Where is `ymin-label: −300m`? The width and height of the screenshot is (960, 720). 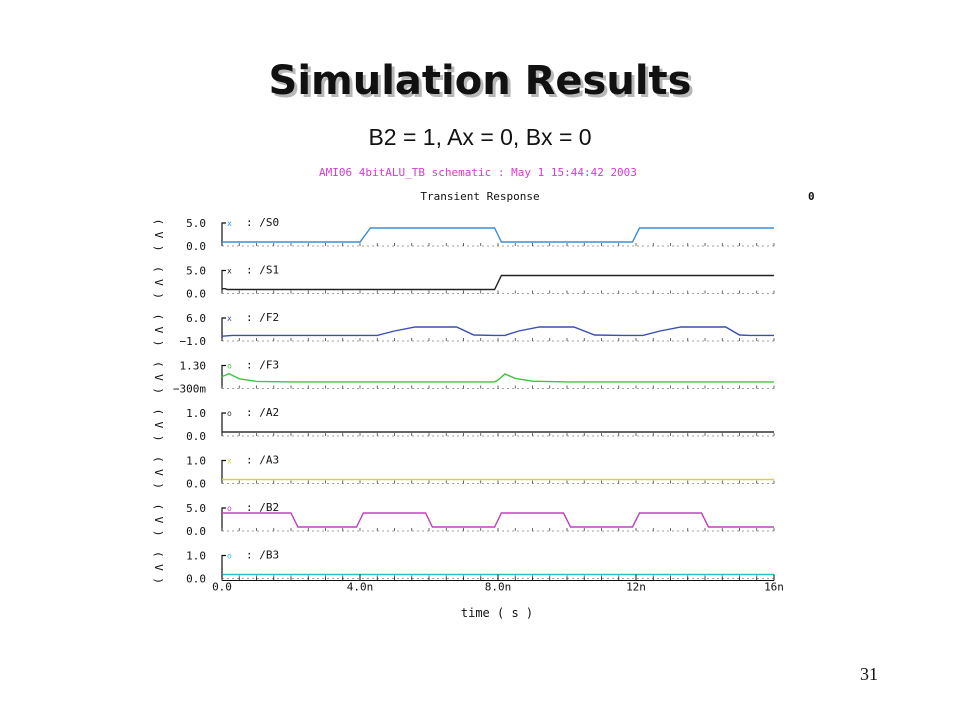 ymin-label: −300m is located at coordinates (189, 389).